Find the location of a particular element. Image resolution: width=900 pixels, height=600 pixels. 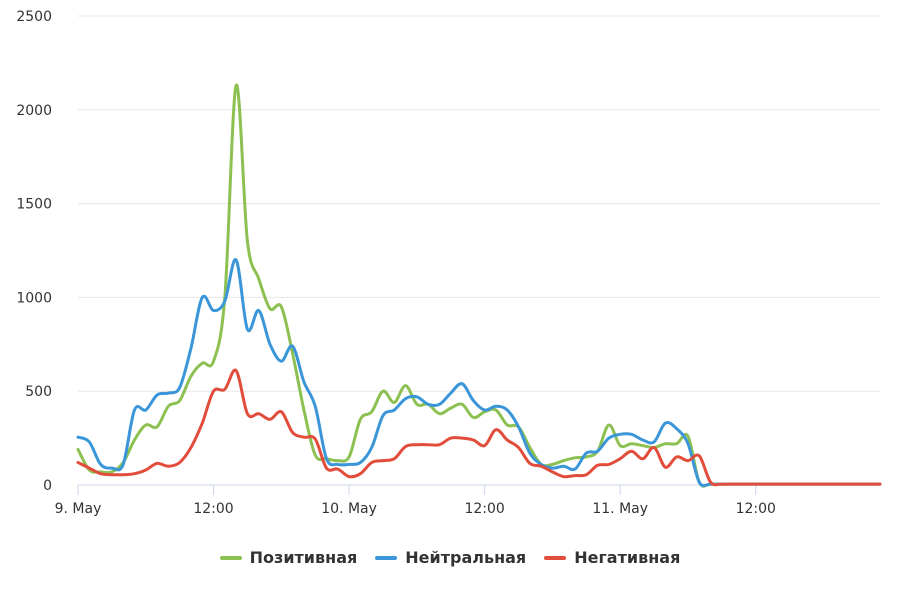

y-tick-label: 0 is located at coordinates (47, 486).